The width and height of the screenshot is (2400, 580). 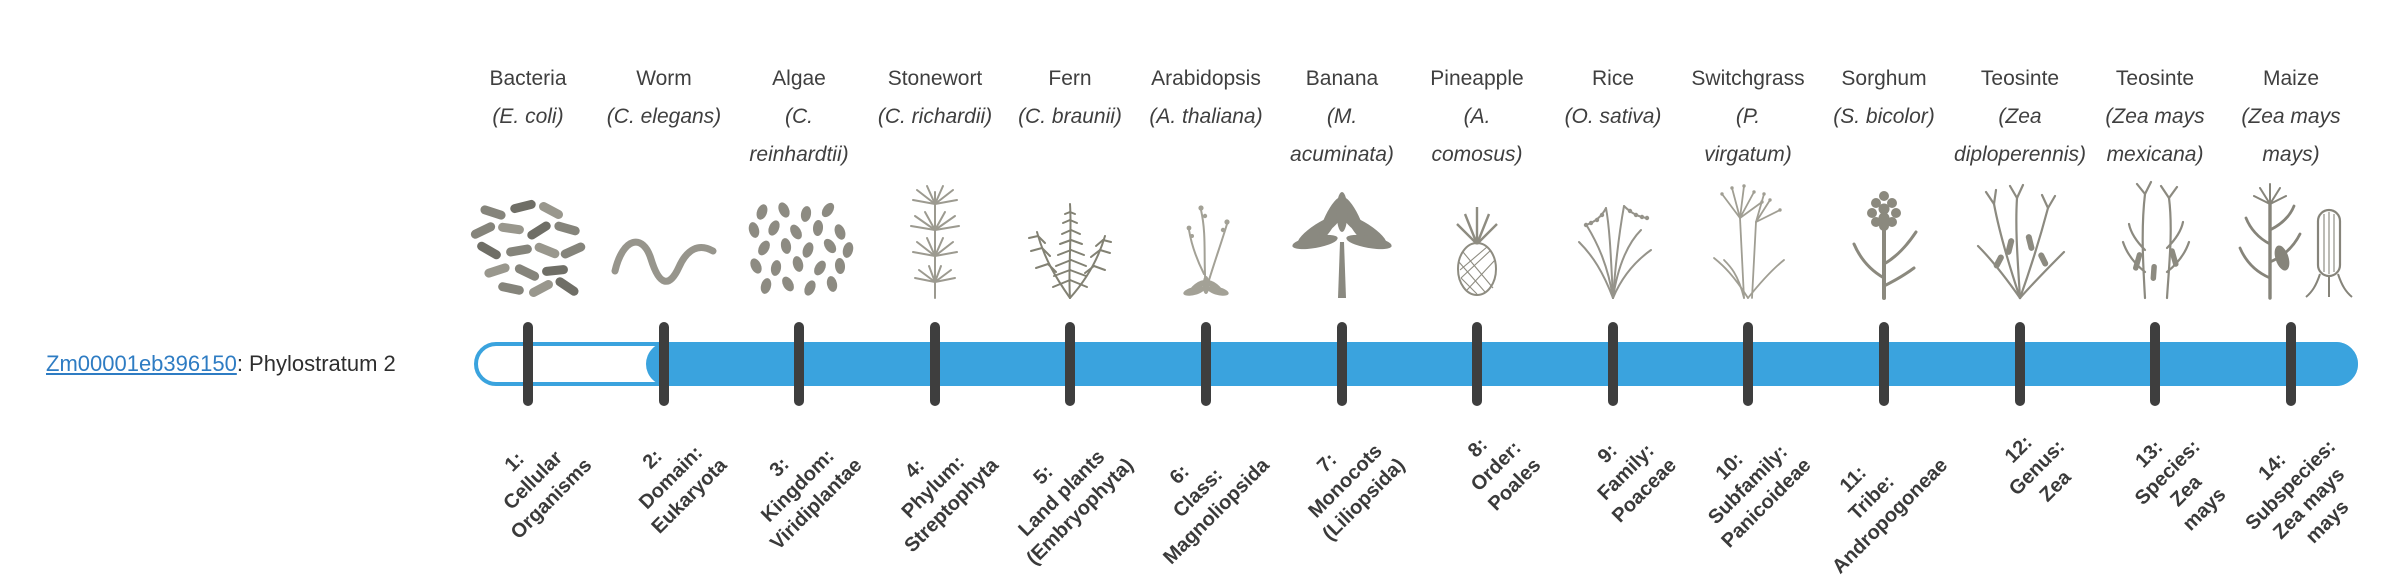 What do you see at coordinates (935, 78) in the screenshot?
I see `organism-common-name: Stonewort` at bounding box center [935, 78].